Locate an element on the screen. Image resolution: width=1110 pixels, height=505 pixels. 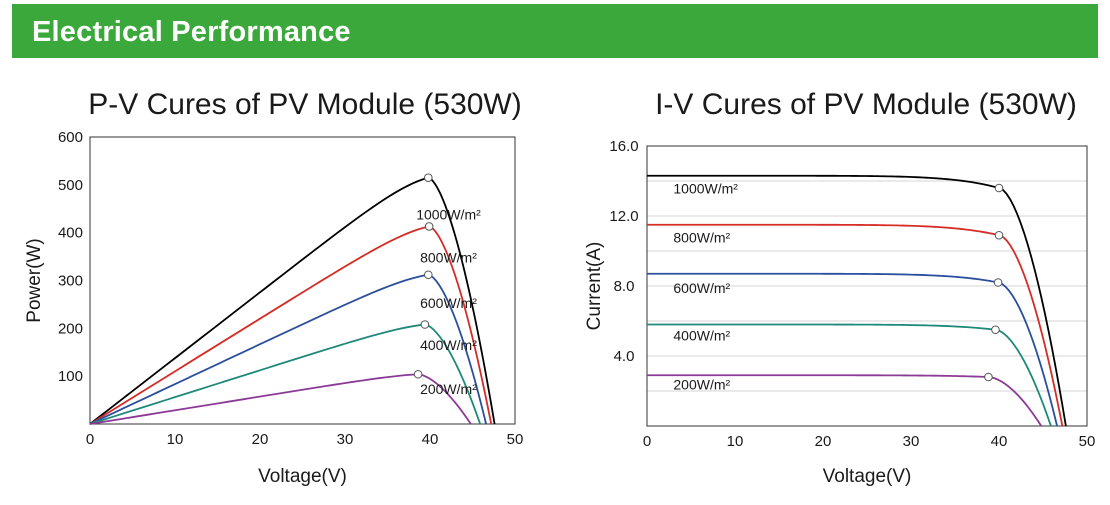
iv-y-tick-label: 4.0 is located at coordinates (624, 356).